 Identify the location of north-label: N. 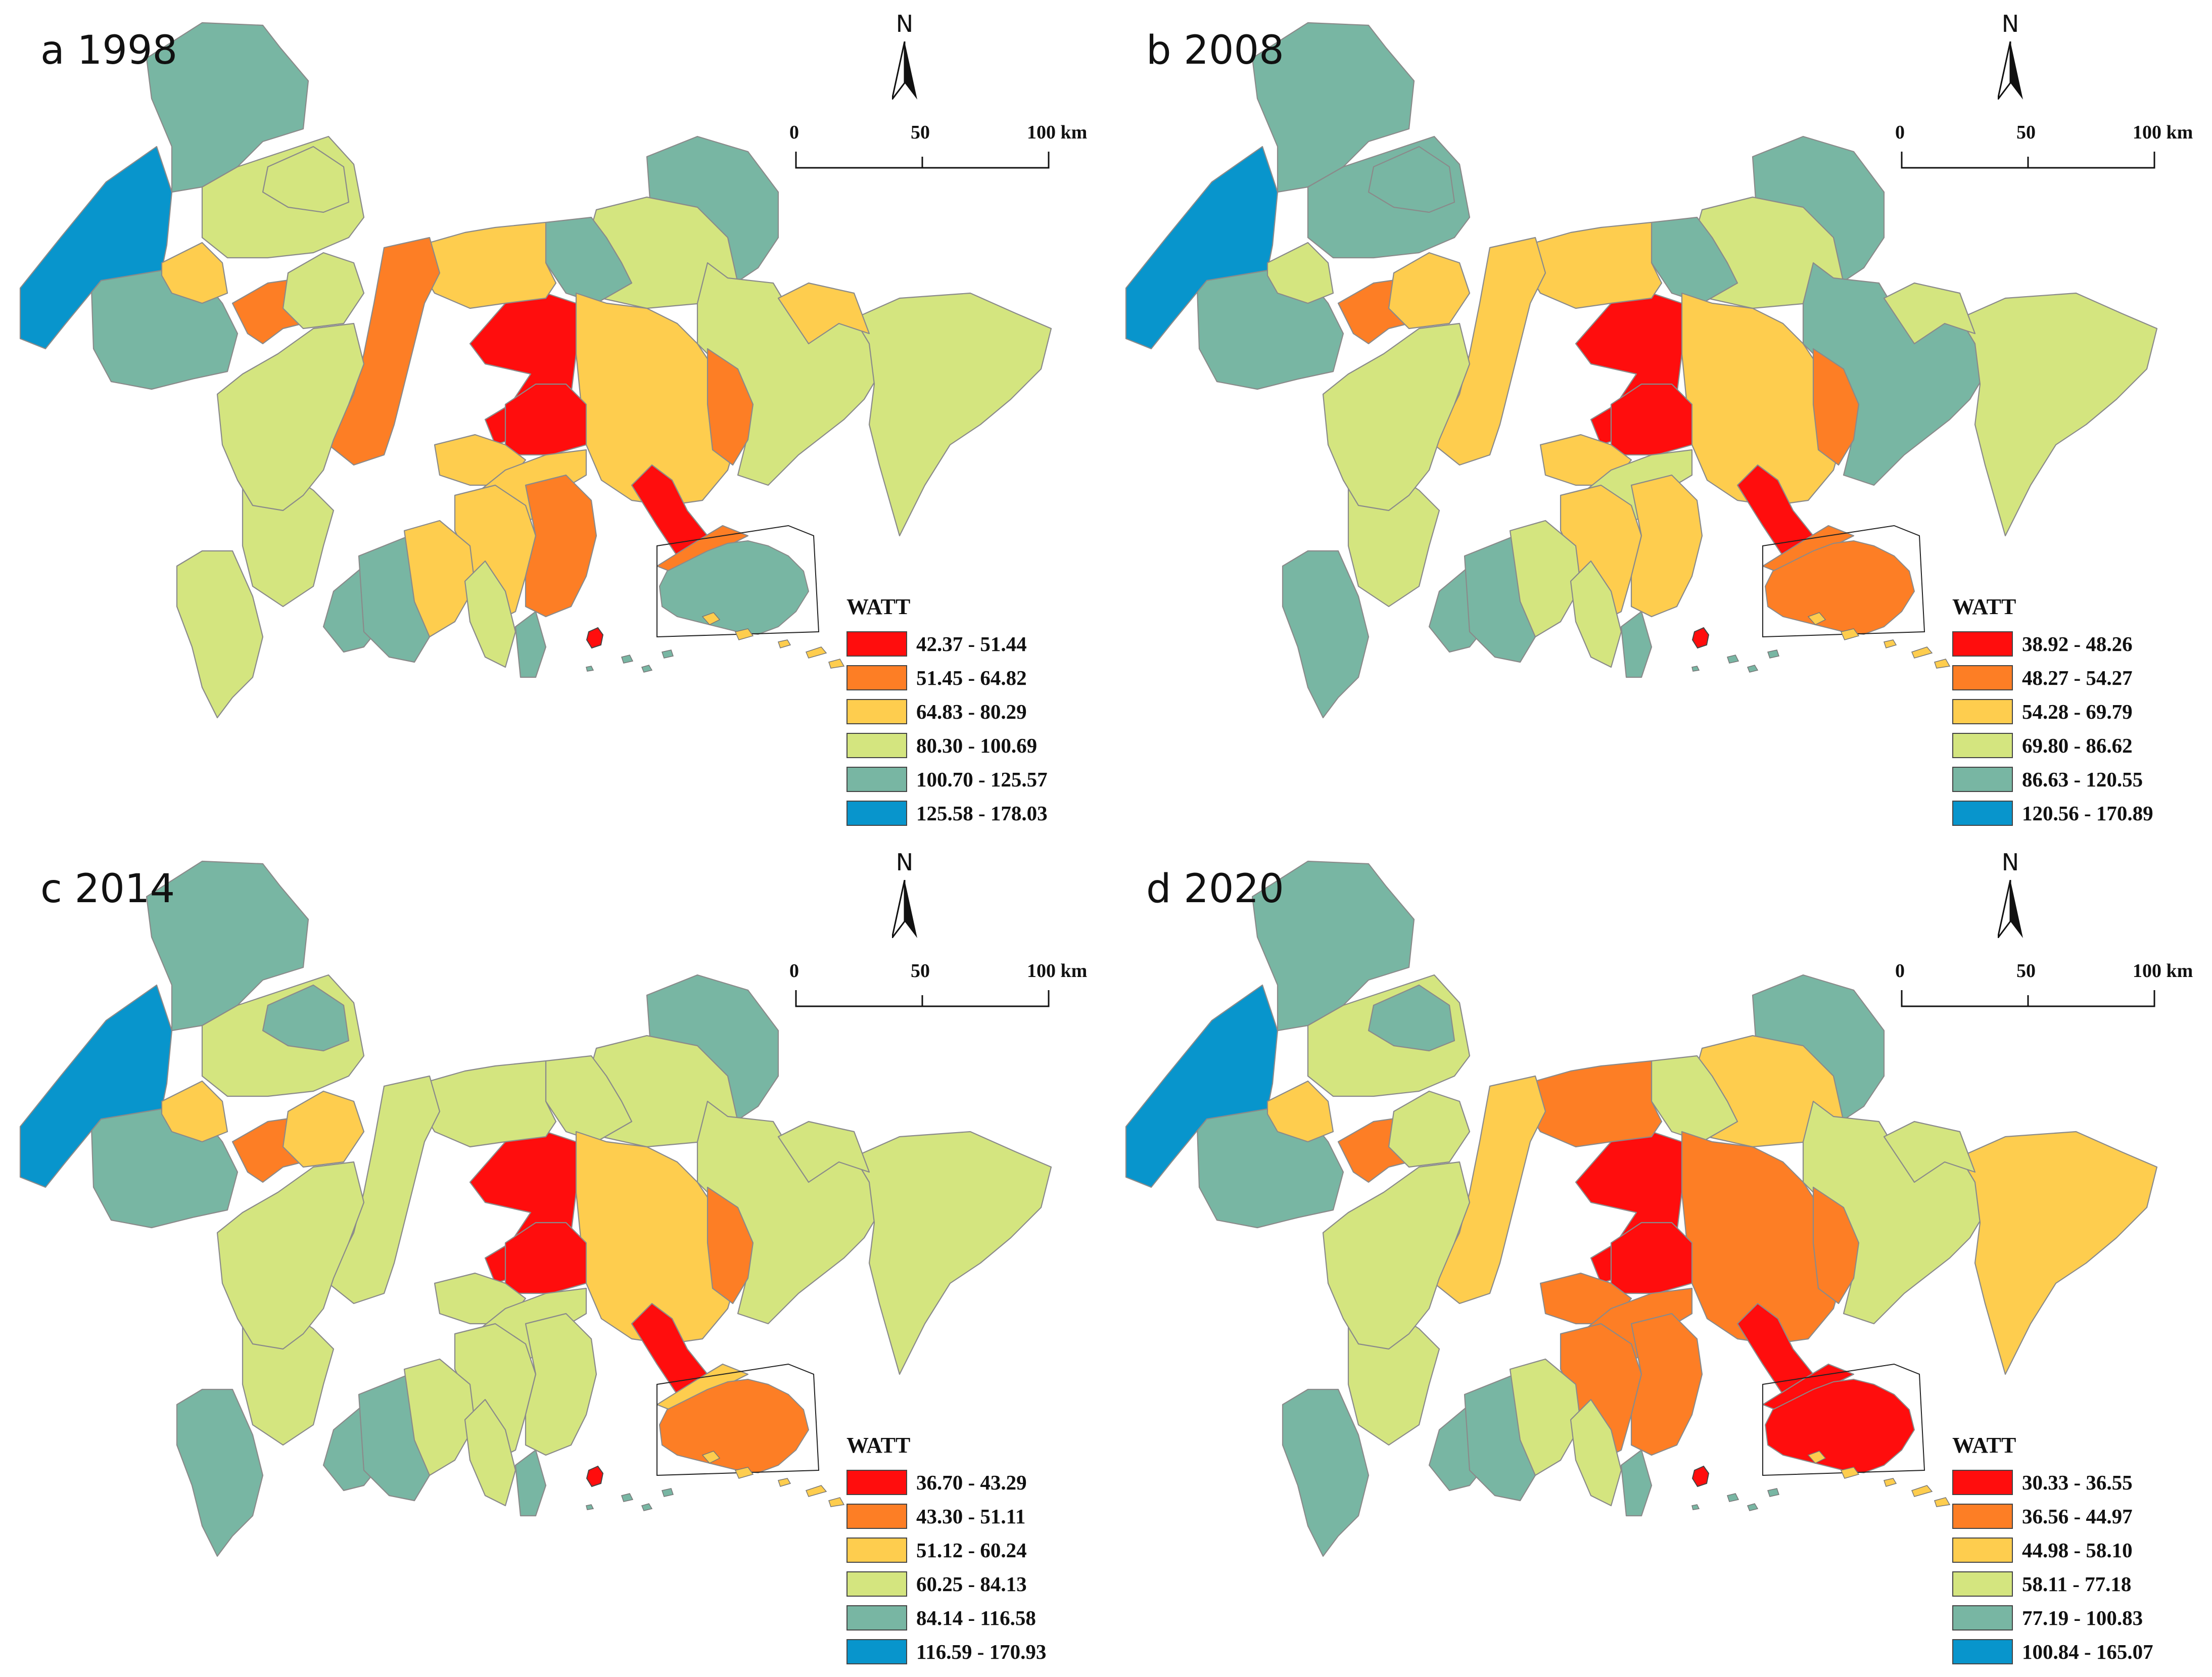
(905, 863).